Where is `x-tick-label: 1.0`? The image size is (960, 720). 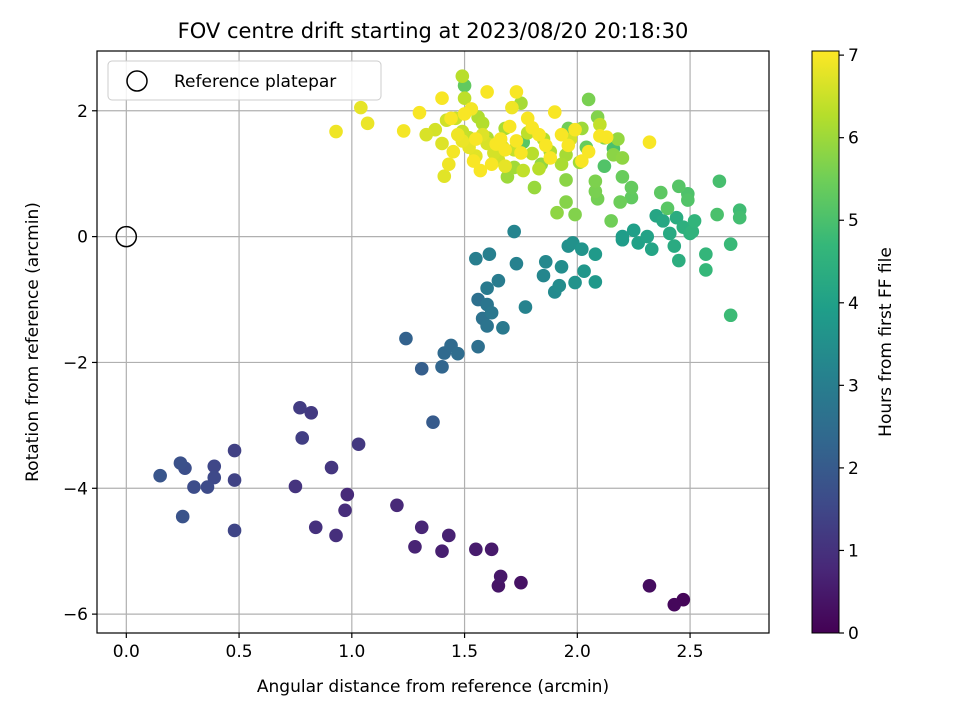 x-tick-label: 1.0 is located at coordinates (351, 652).